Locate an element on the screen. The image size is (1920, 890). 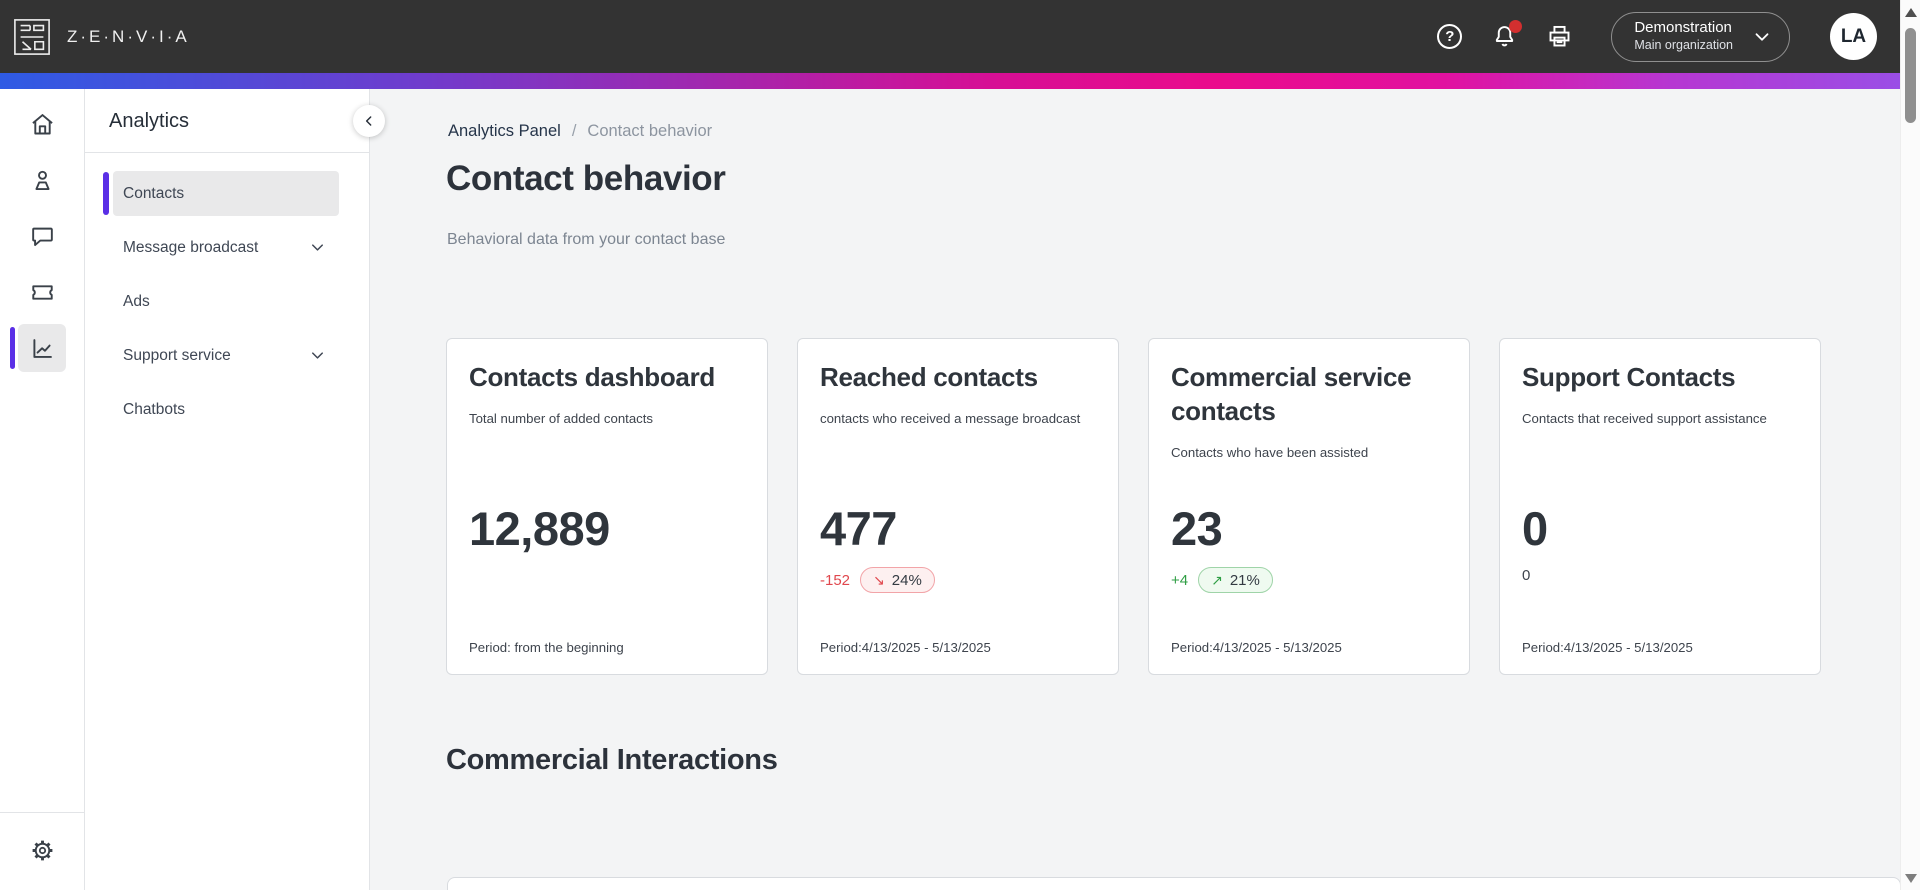
rail-items is located at coordinates (42, 230).